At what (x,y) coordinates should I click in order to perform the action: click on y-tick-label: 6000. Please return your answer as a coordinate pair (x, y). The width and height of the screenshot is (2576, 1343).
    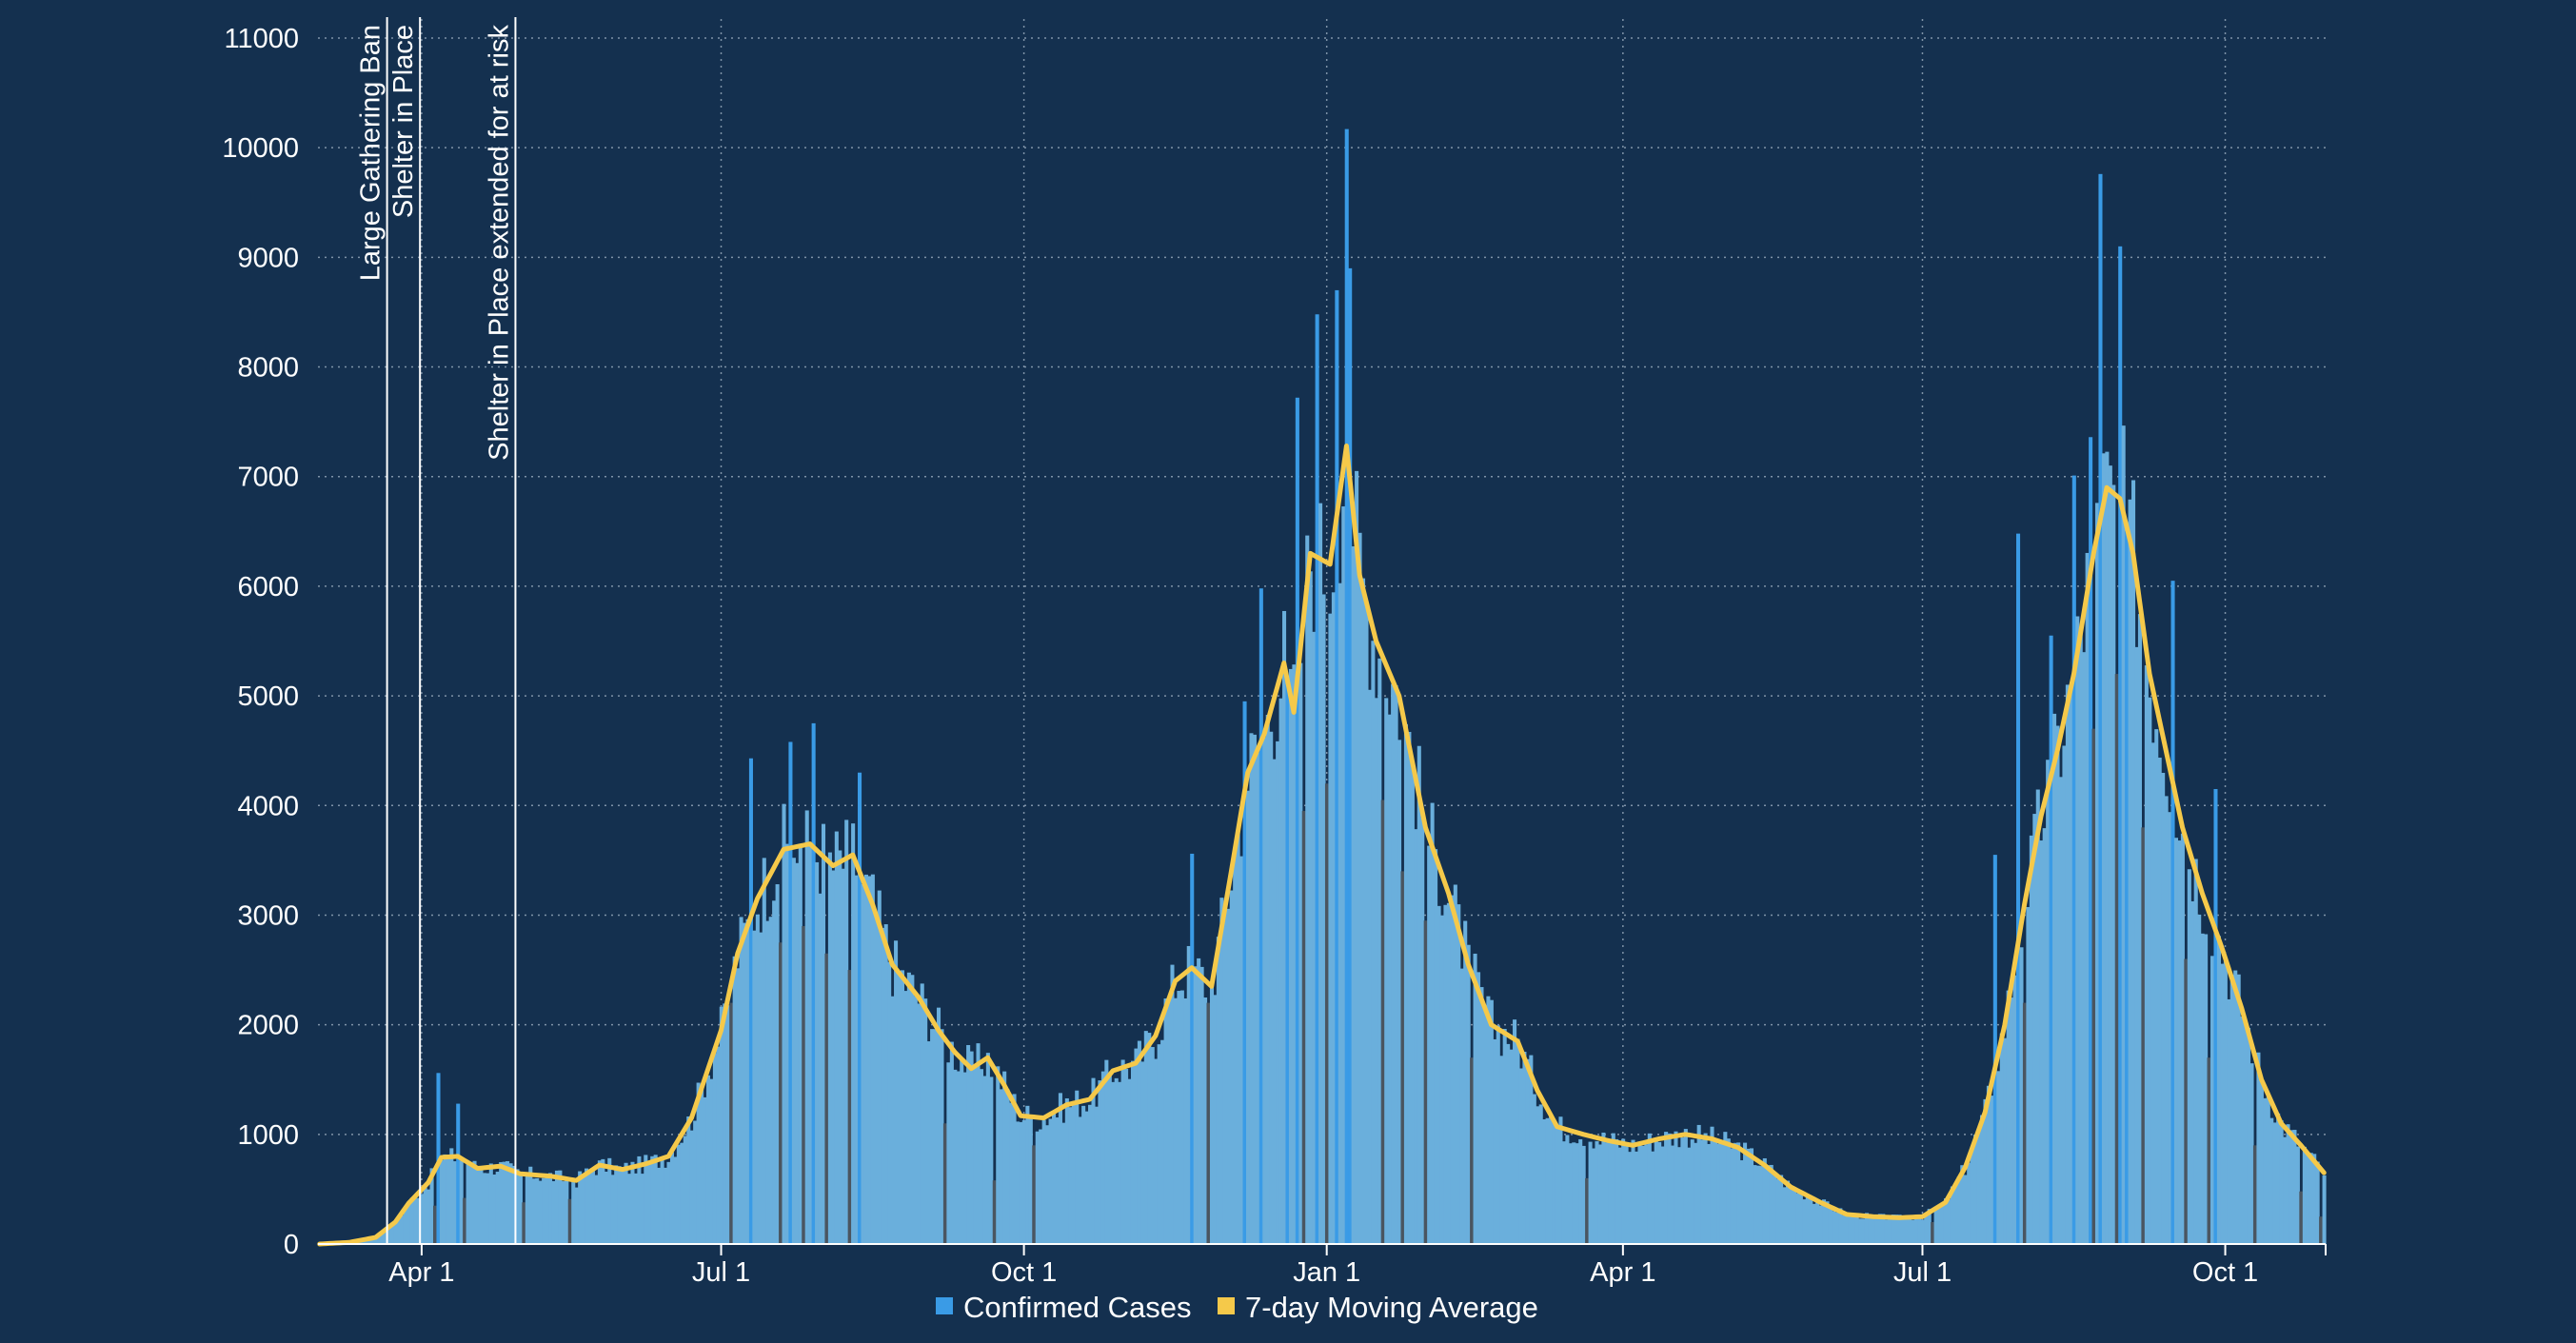
    Looking at the image, I should click on (268, 587).